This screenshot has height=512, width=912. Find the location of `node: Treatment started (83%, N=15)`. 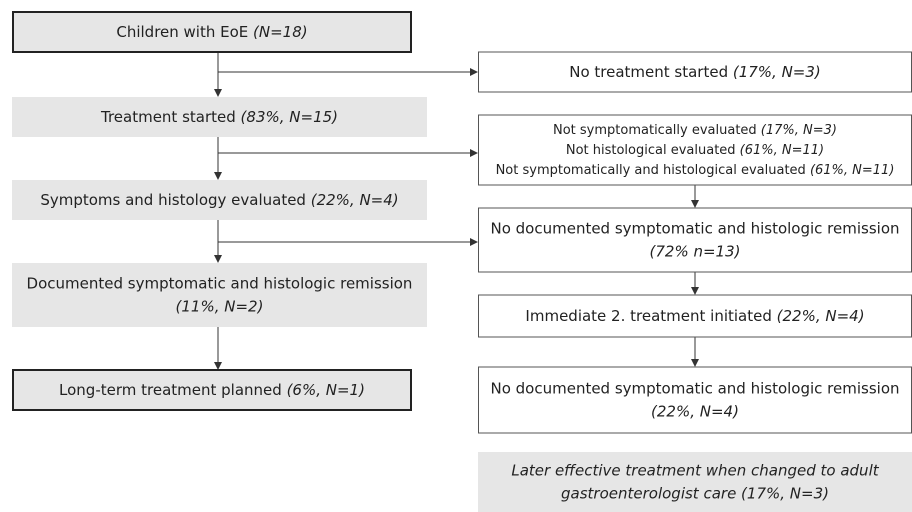

node: Treatment started (83%, N=15) is located at coordinates (219, 117).